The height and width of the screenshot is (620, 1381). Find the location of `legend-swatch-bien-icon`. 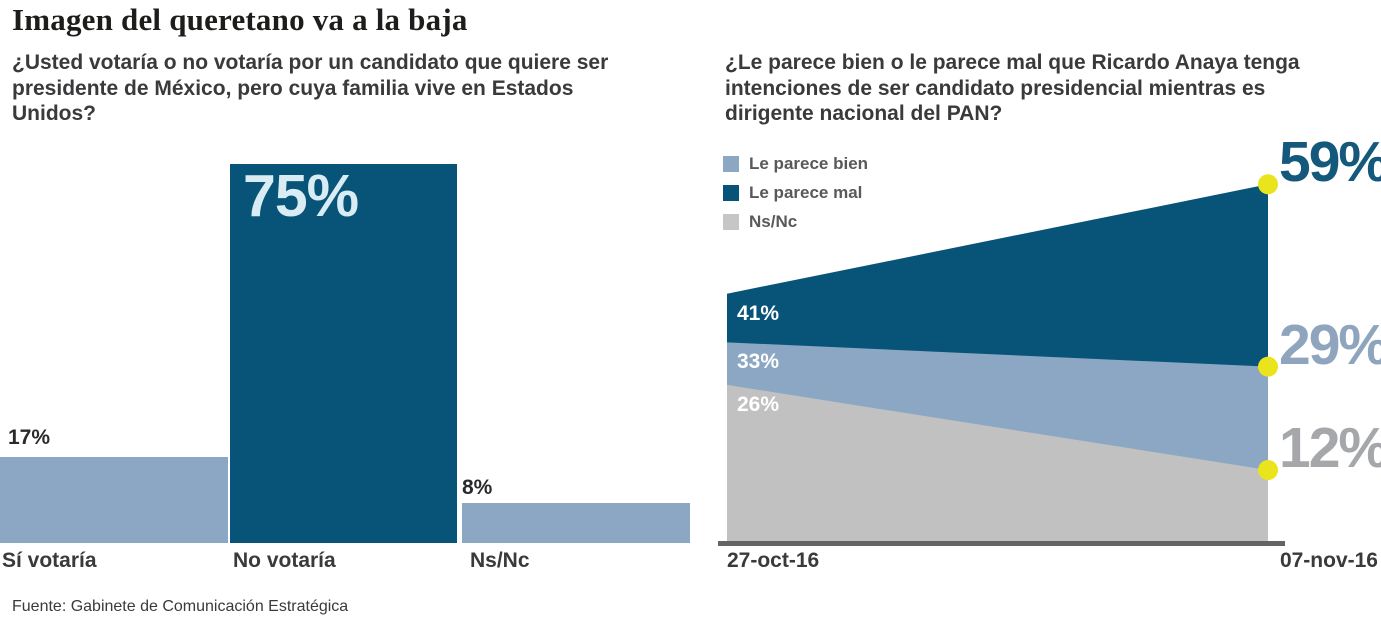

legend-swatch-bien-icon is located at coordinates (731, 164).